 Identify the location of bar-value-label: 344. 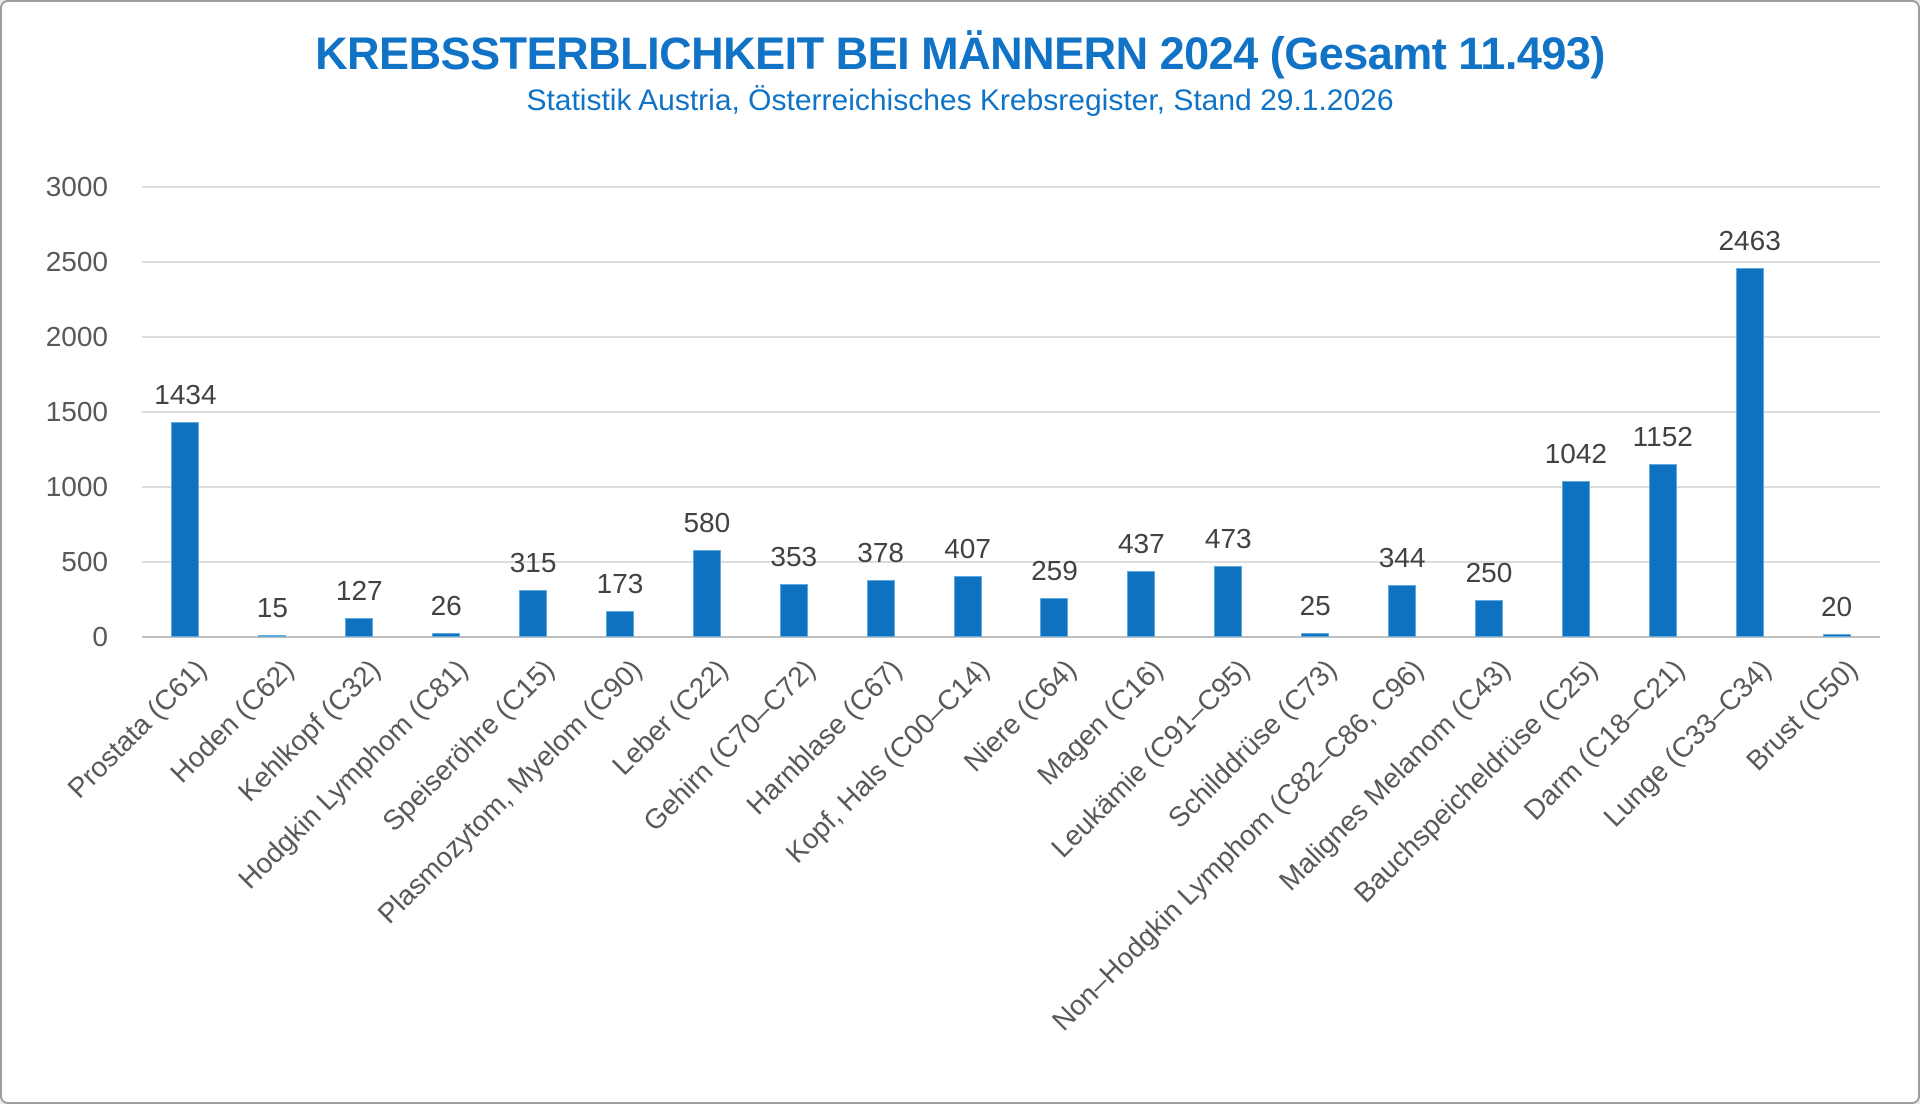
(1402, 558).